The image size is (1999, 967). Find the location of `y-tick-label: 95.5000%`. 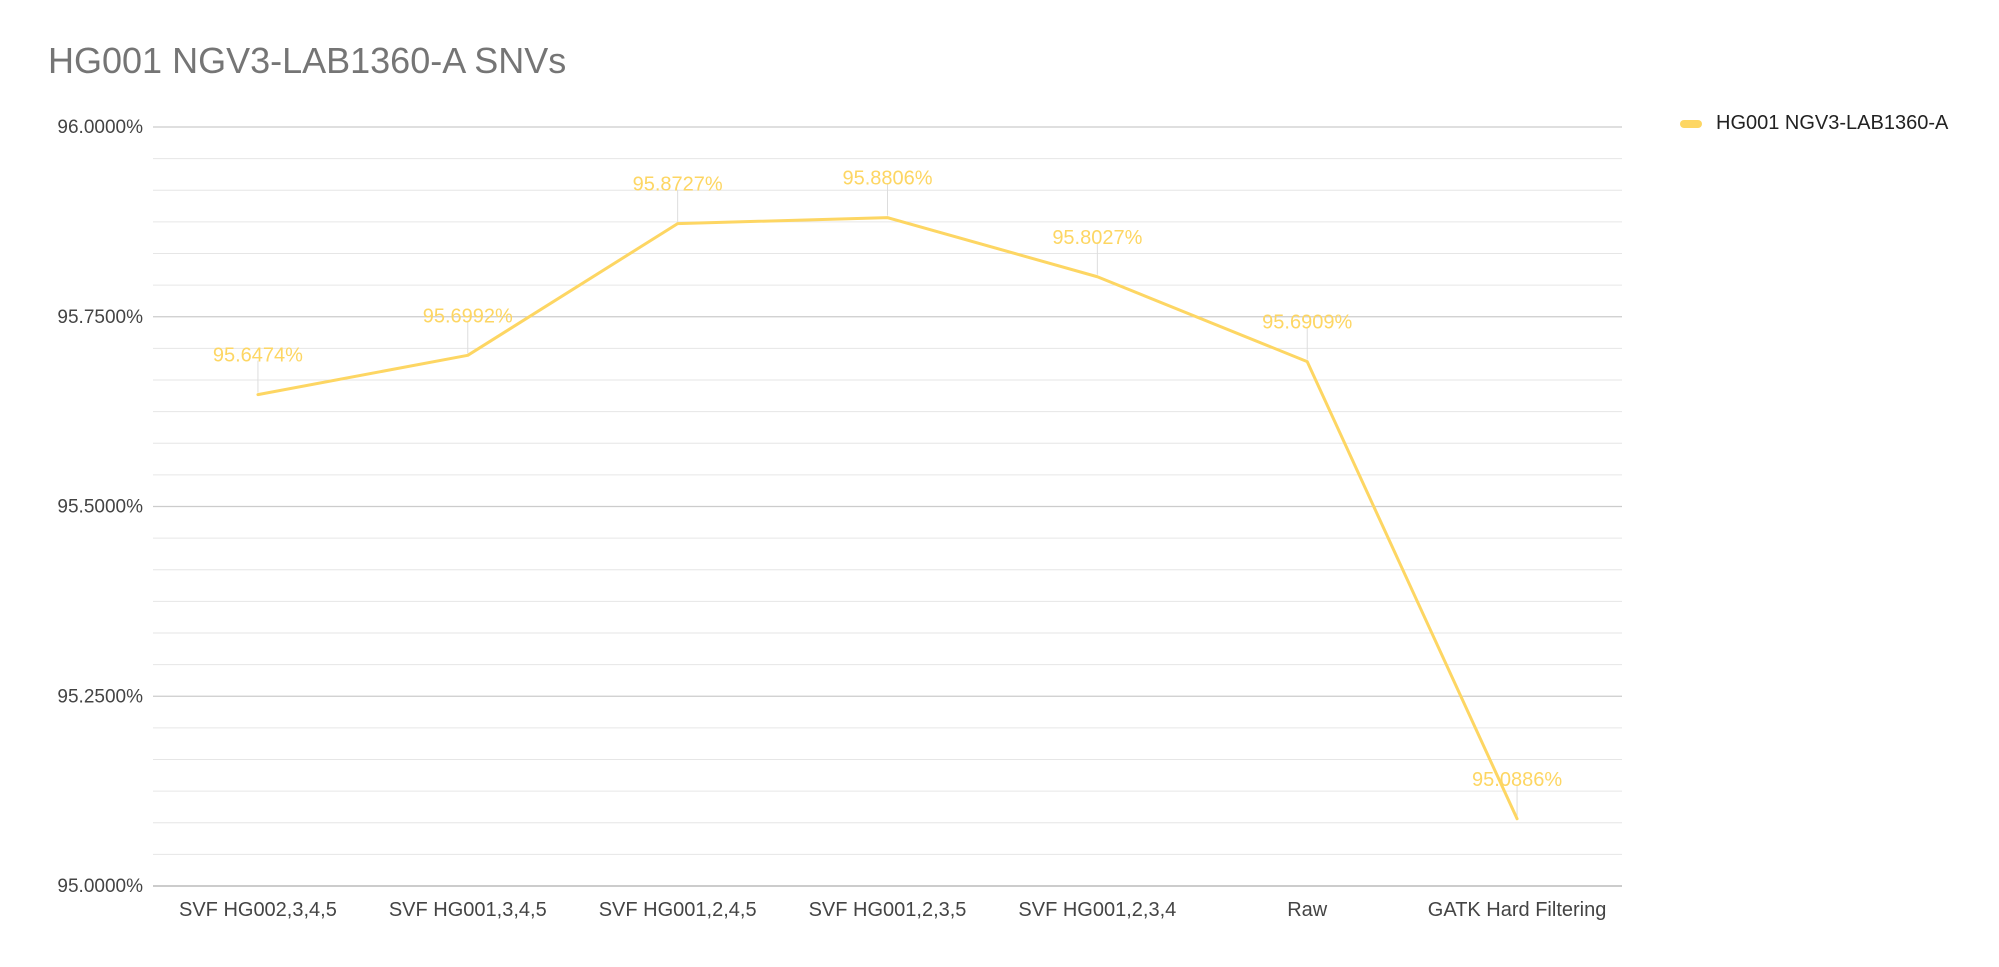

y-tick-label: 95.5000% is located at coordinates (100, 507).